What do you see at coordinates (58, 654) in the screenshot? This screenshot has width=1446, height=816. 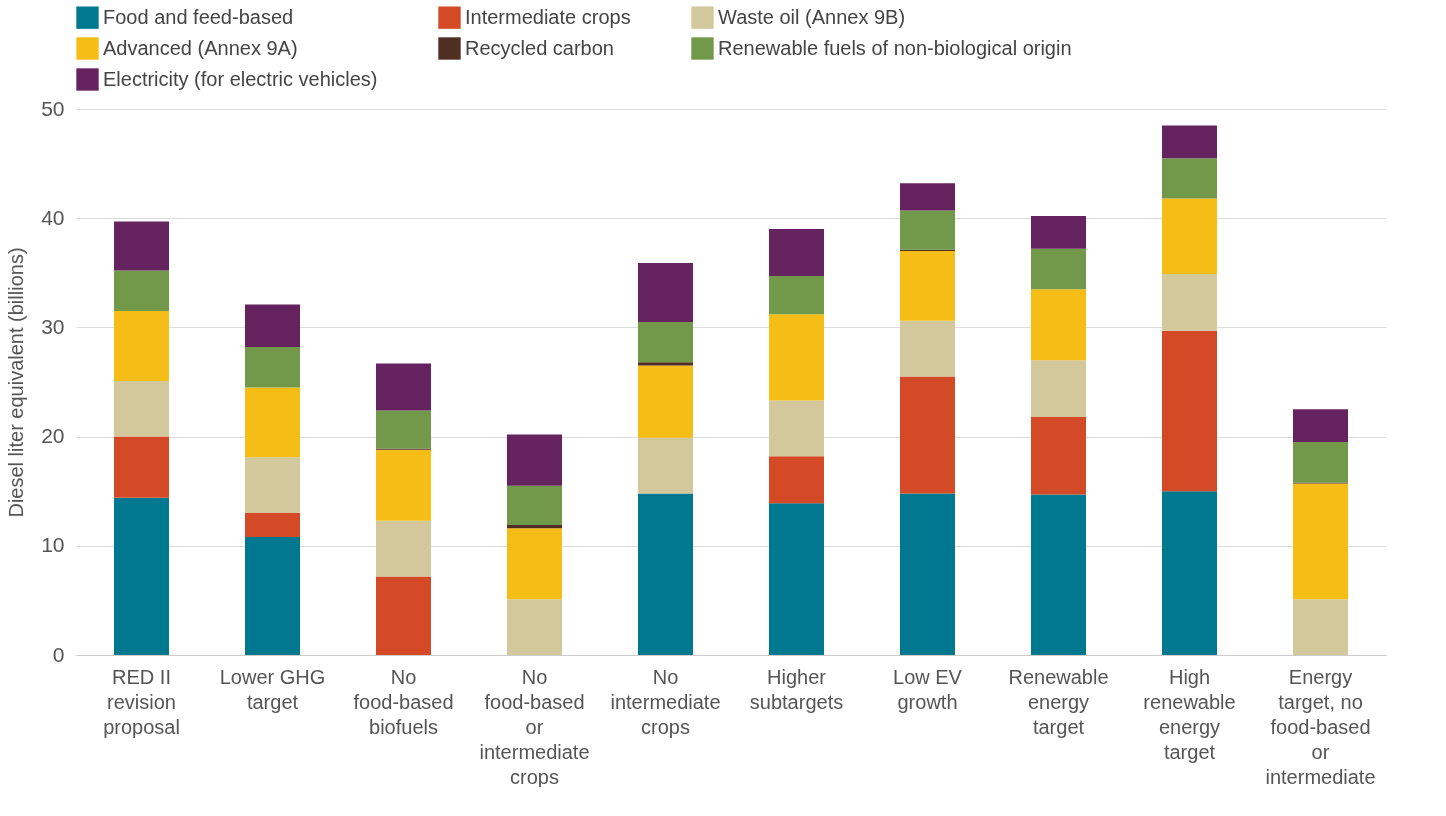 I see `y-tick-label: 0` at bounding box center [58, 654].